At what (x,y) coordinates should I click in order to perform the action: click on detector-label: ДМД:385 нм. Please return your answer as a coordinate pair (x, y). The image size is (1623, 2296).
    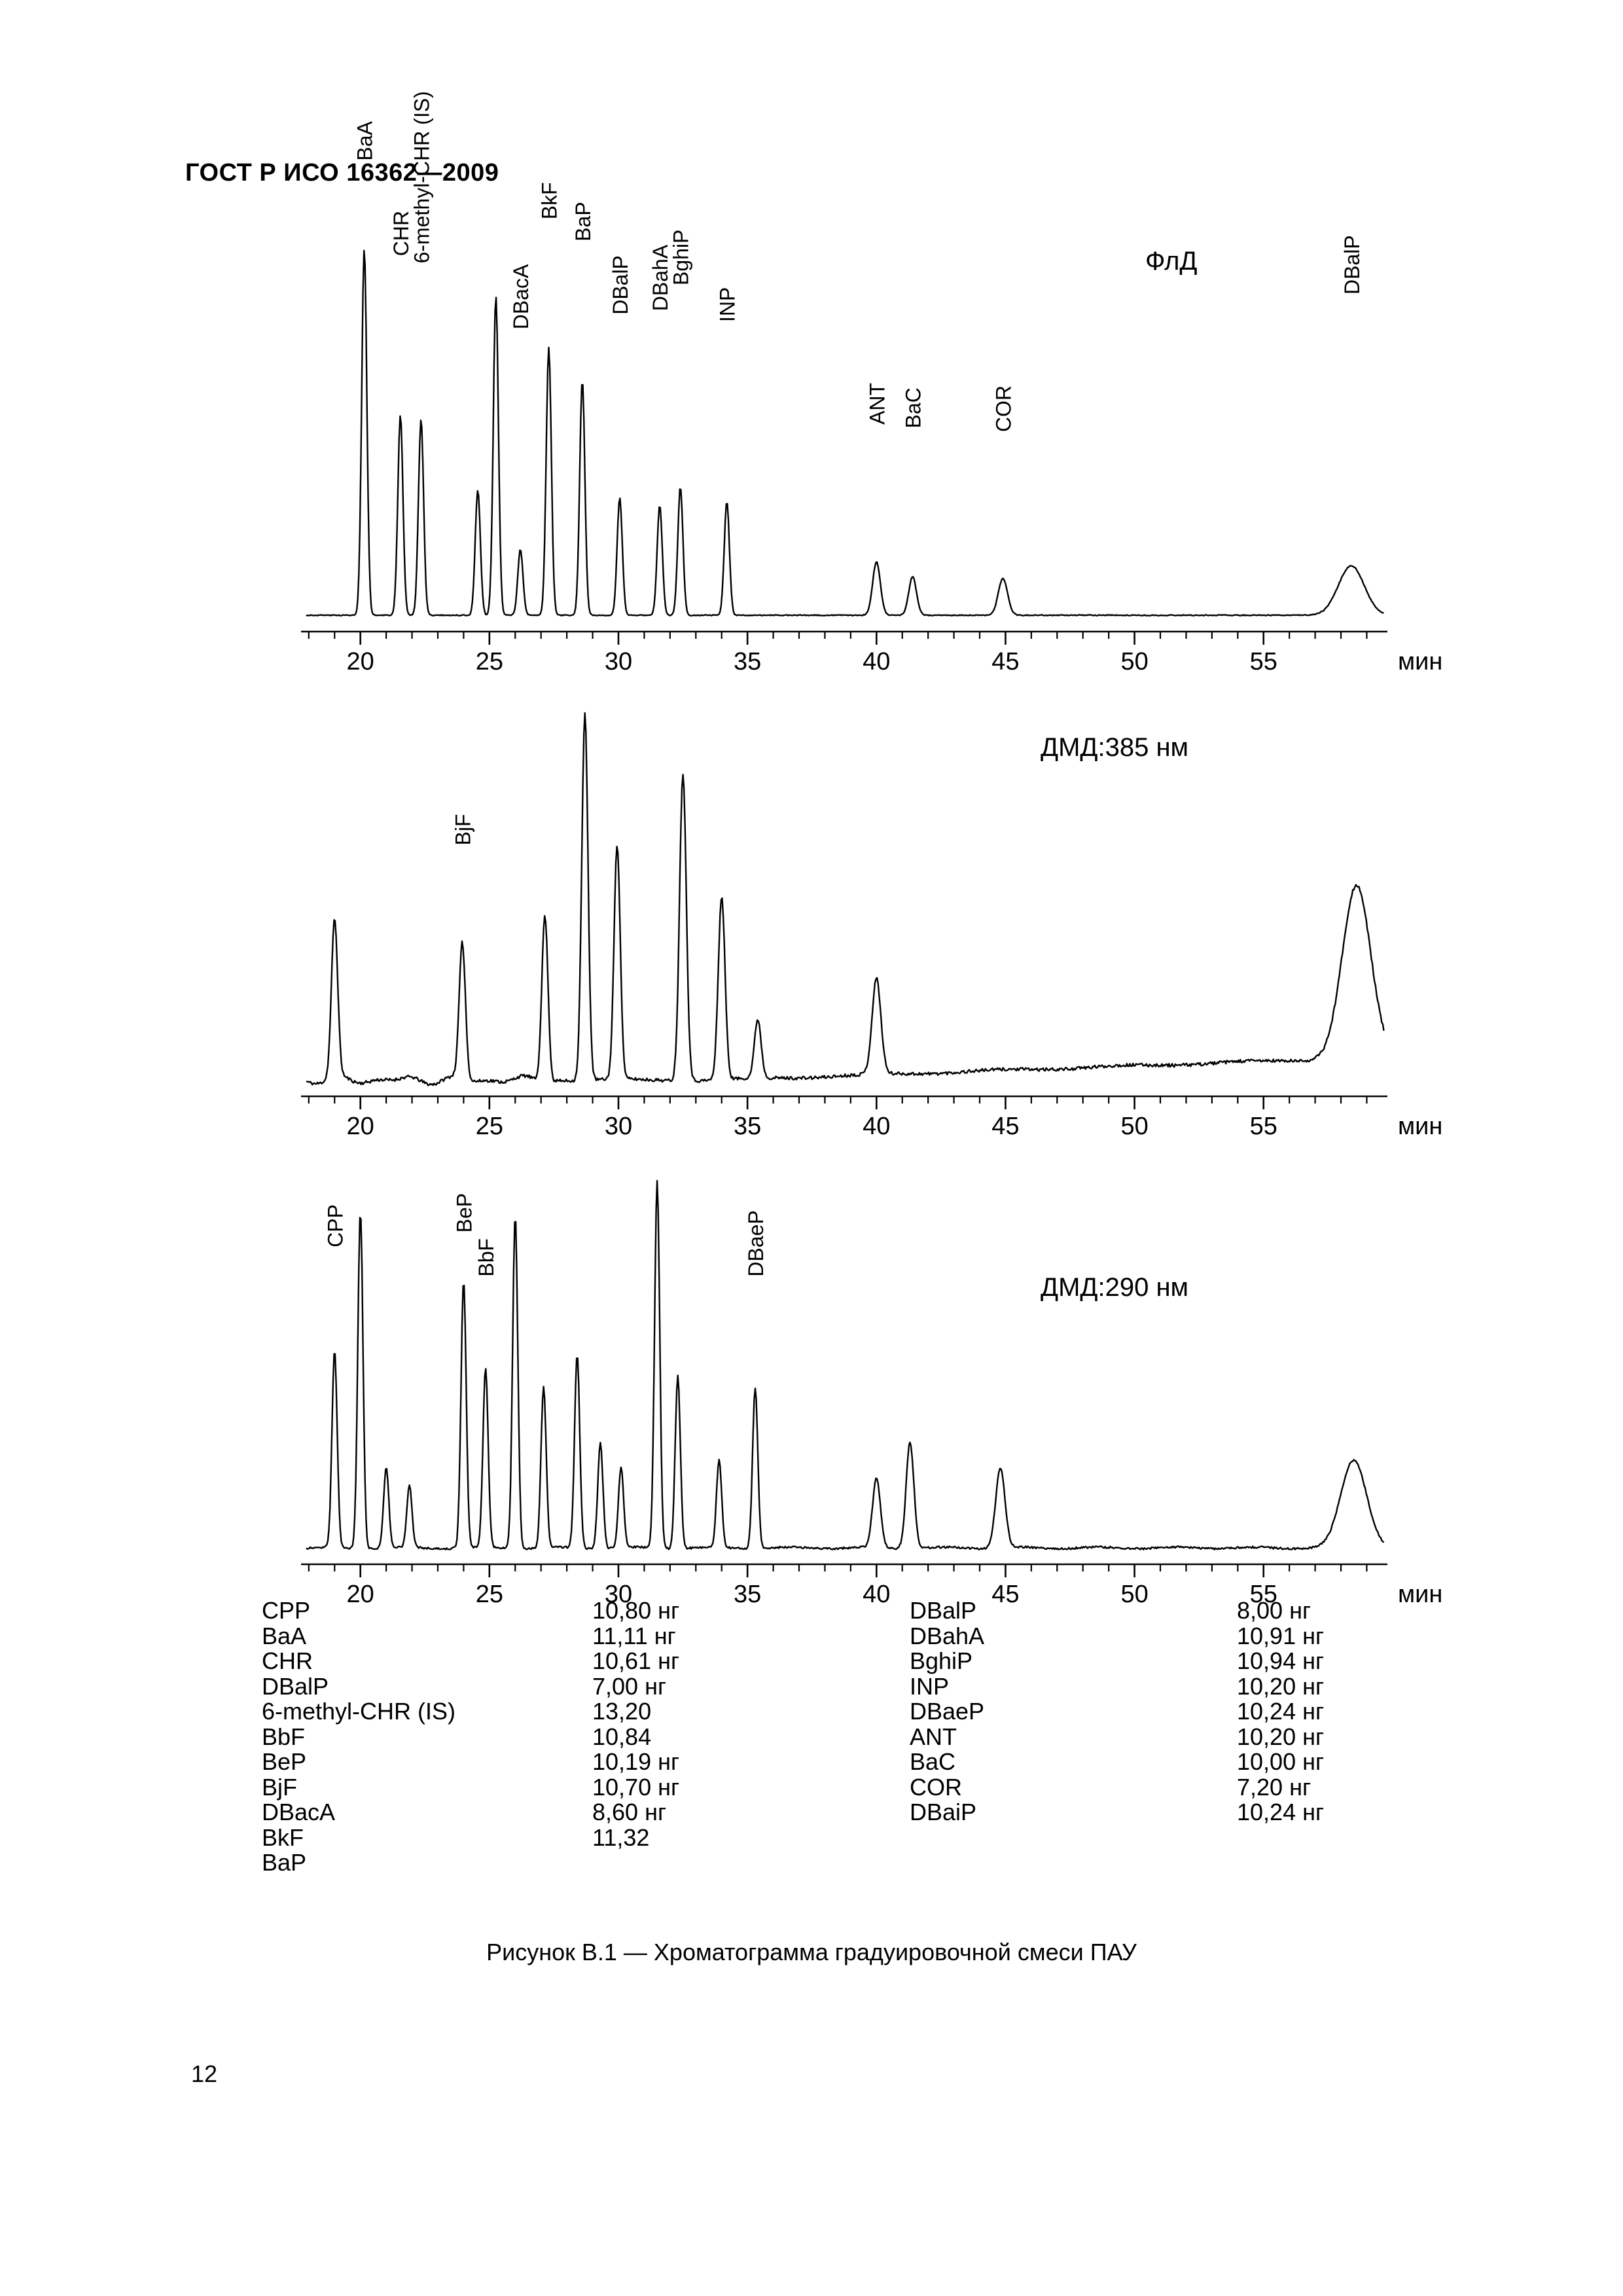
    Looking at the image, I should click on (1114, 747).